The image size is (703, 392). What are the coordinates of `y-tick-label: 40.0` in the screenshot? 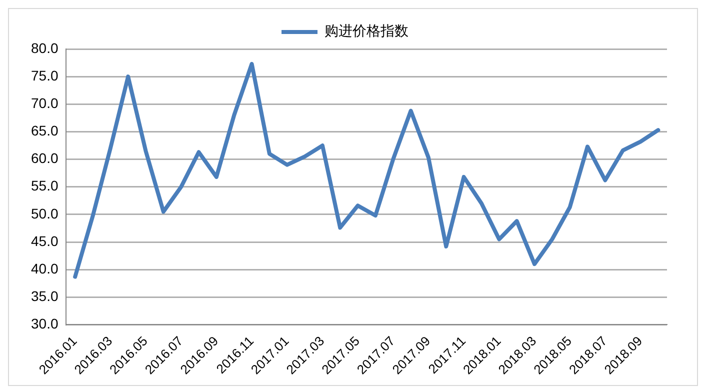 It's located at (44, 268).